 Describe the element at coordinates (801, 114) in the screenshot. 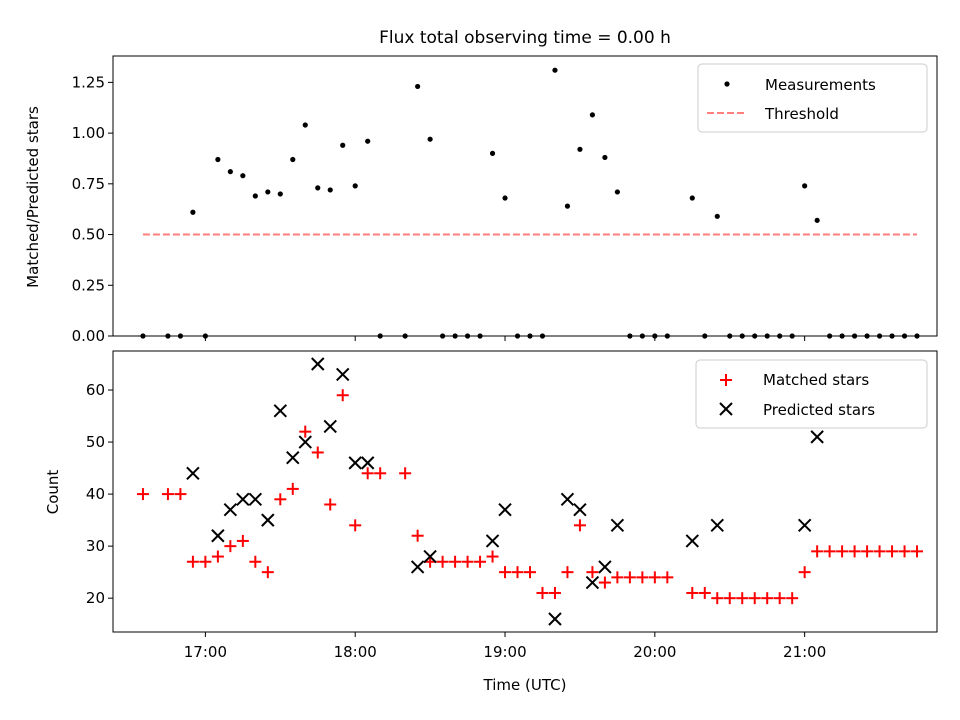

I see `legend-threshold-label: Threshold` at that location.